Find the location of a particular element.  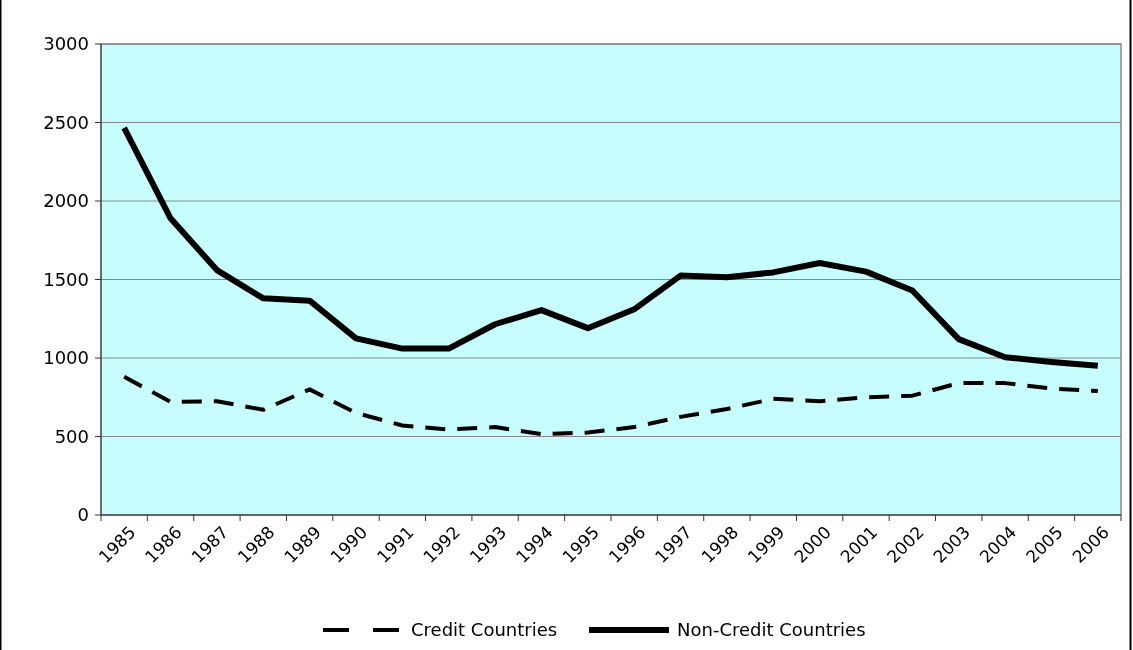

y-tick-label: 0 is located at coordinates (83, 515).